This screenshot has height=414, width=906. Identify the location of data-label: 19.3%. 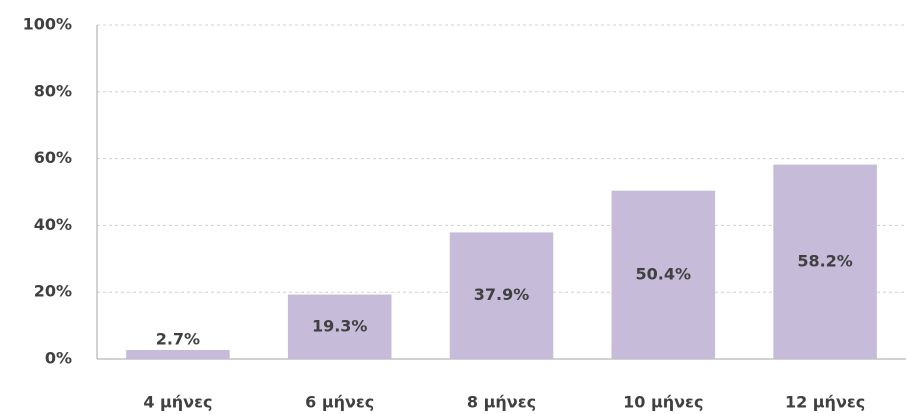
(340, 325).